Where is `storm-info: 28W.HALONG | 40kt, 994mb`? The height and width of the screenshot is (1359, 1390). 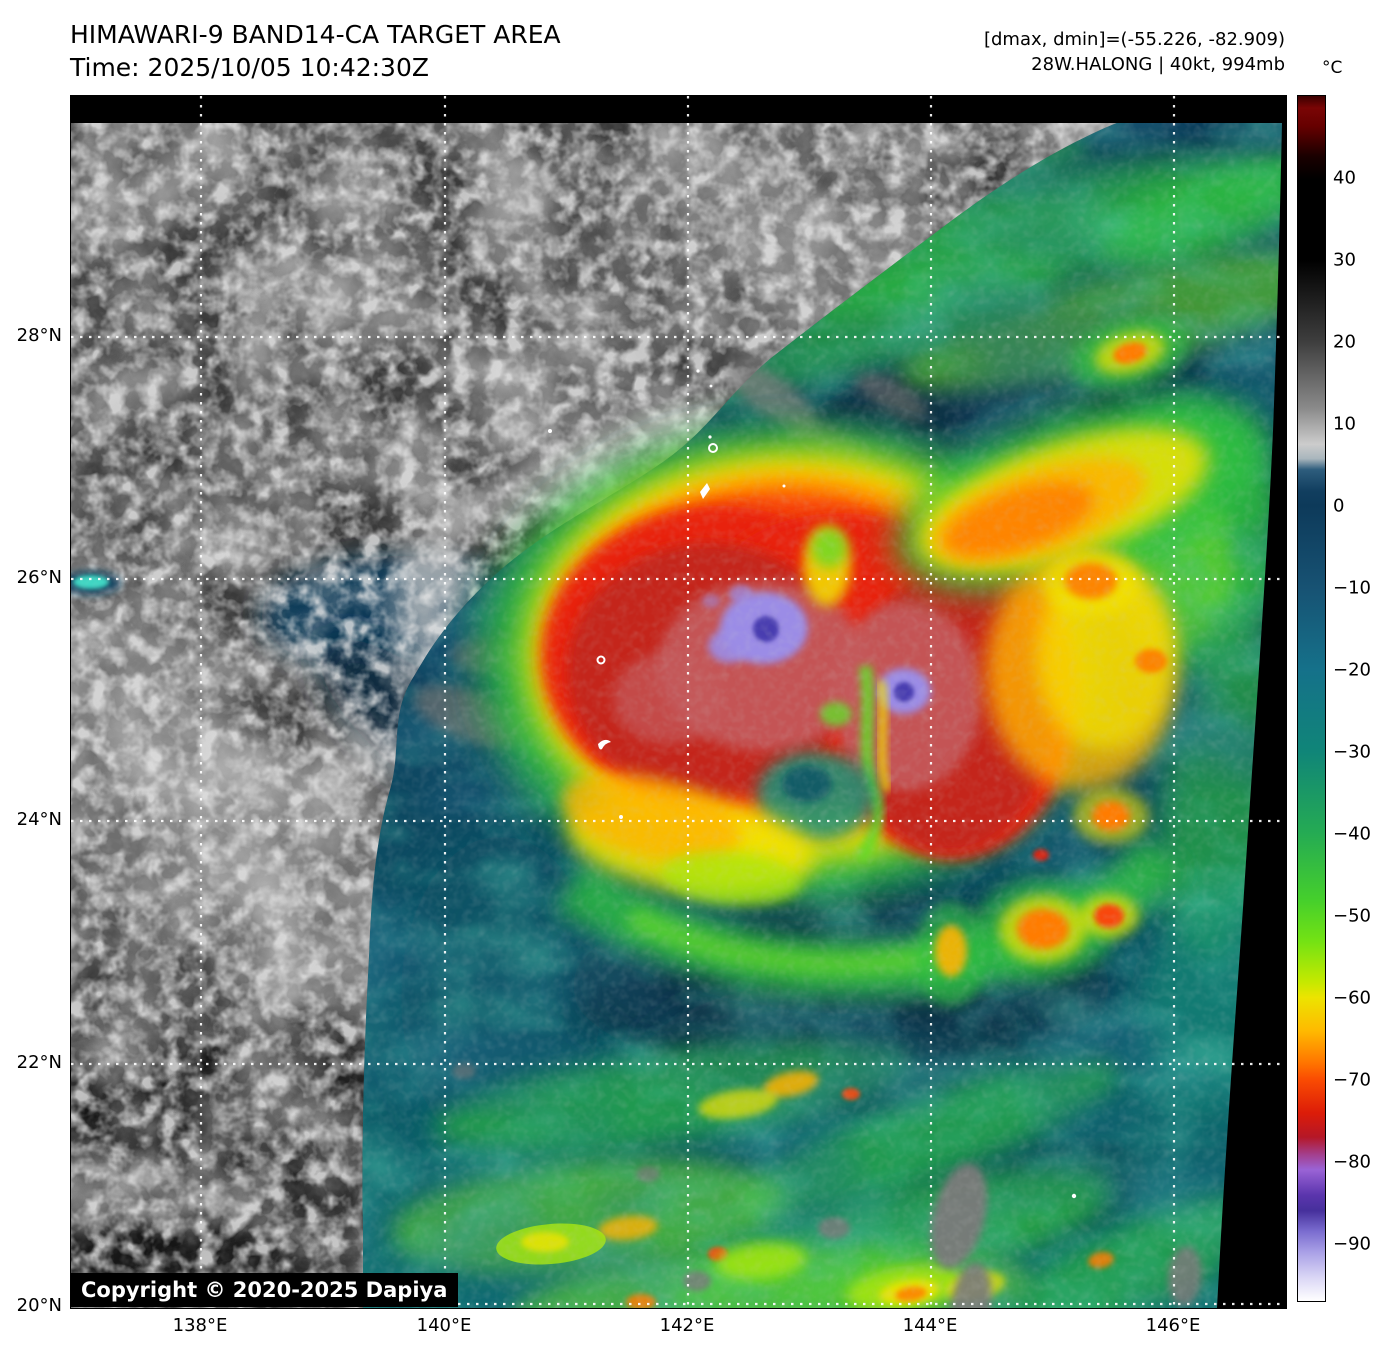 storm-info: 28W.HALONG | 40kt, 994mb is located at coordinates (1158, 64).